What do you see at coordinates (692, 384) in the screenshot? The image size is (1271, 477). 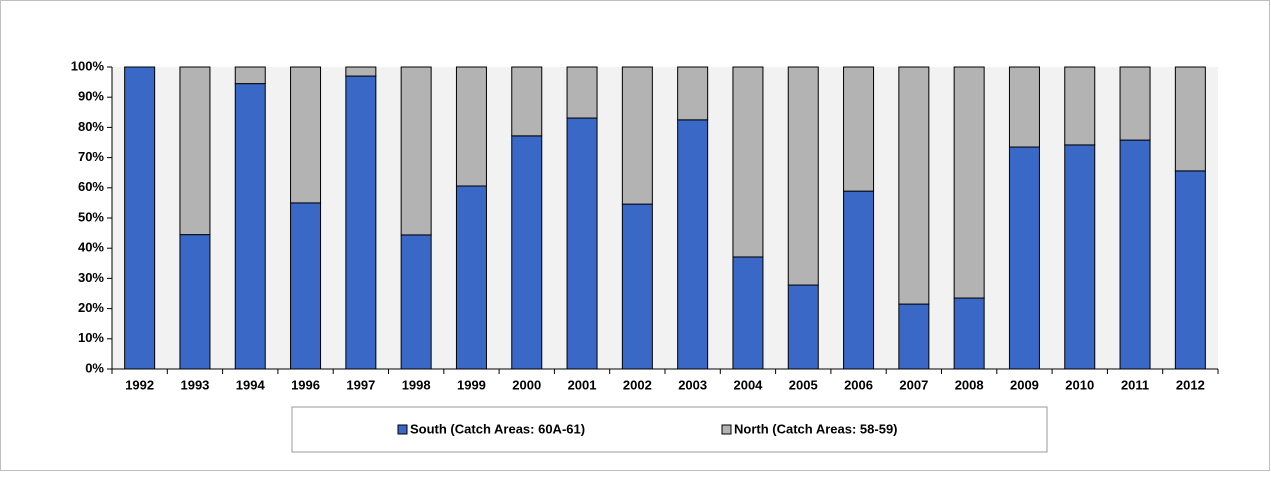 I see `x-tick-label: 2003` at bounding box center [692, 384].